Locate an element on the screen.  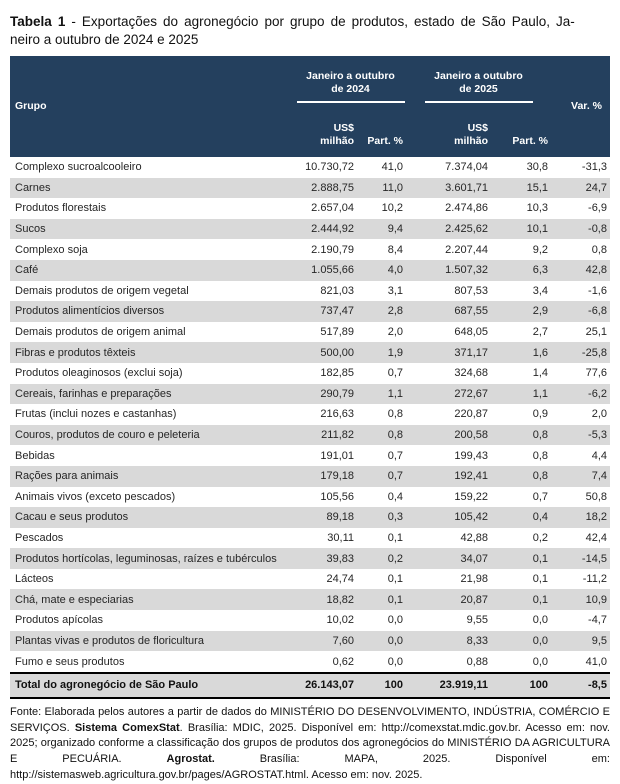
table-row: Café 1.055,66 4,0 1.507,32 6,3 42,8 is located at coordinates (310, 270).